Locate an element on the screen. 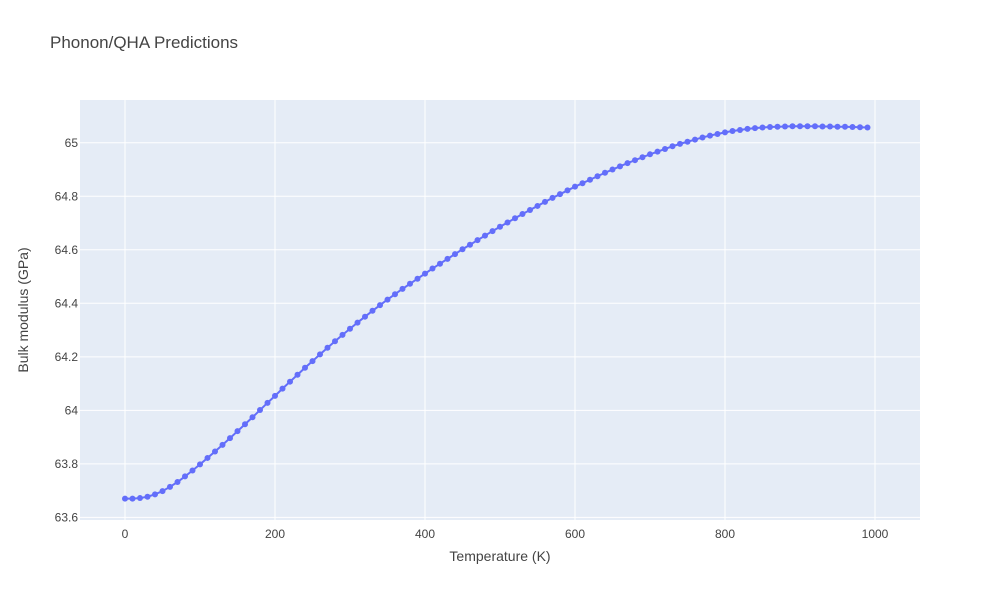 This screenshot has width=1000, height=600. y-axis-title: Bulk modulus (GPa) is located at coordinates (23, 309).